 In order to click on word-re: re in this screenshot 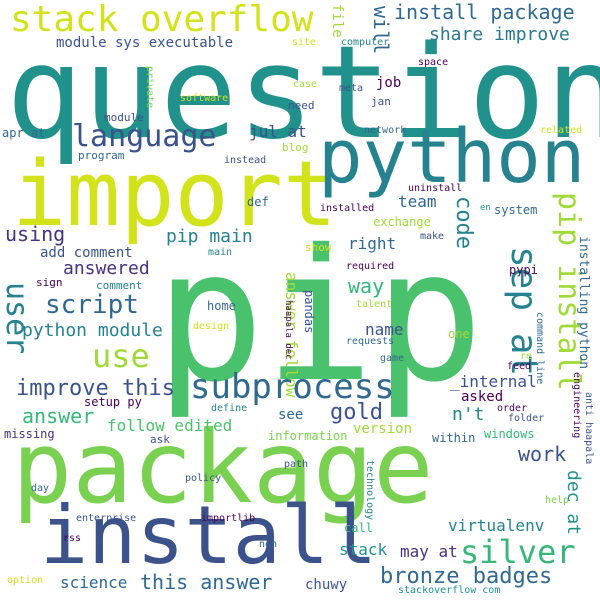, I will do `click(526, 356)`.